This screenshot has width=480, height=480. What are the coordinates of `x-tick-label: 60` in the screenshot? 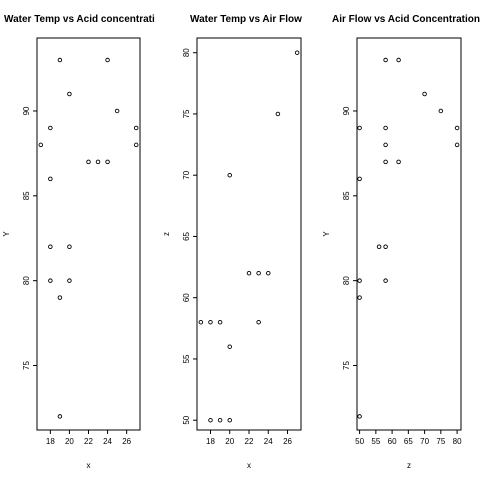 It's located at (392, 441).